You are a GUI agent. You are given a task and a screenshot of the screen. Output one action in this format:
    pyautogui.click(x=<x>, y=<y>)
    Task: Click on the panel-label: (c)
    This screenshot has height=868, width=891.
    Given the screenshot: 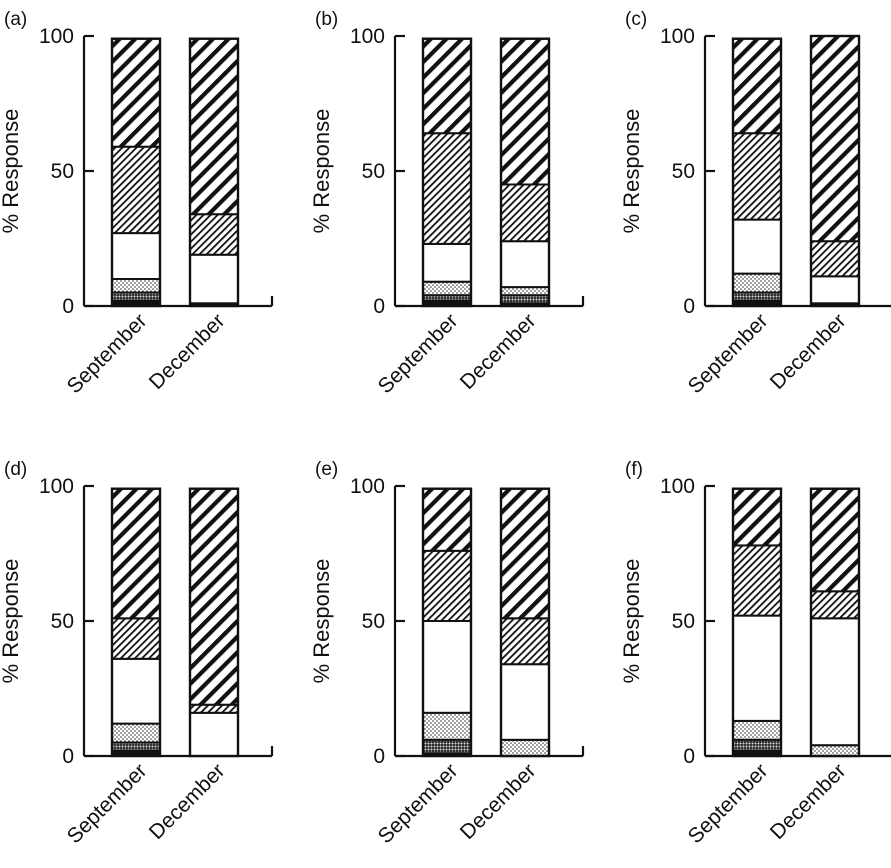 What is the action you would take?
    pyautogui.click(x=636, y=19)
    